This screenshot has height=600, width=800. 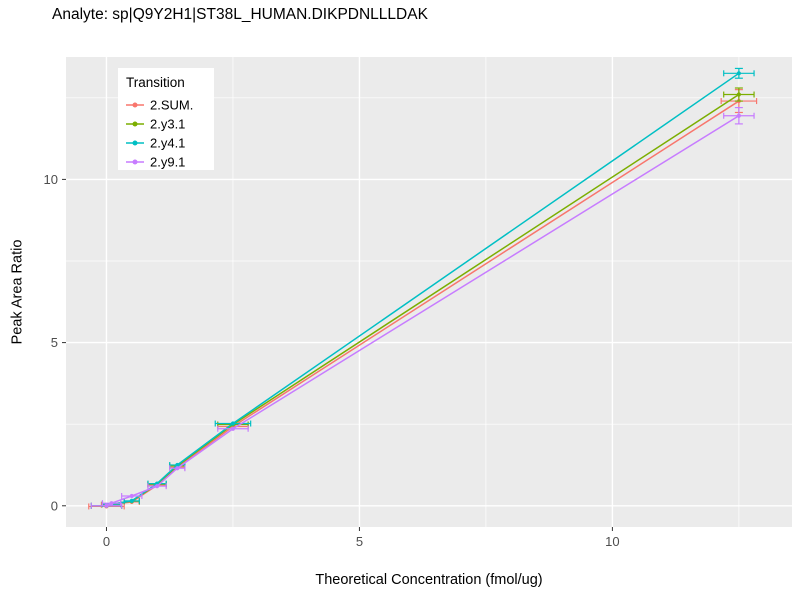 What do you see at coordinates (155, 82) in the screenshot?
I see `legend-title: Transition` at bounding box center [155, 82].